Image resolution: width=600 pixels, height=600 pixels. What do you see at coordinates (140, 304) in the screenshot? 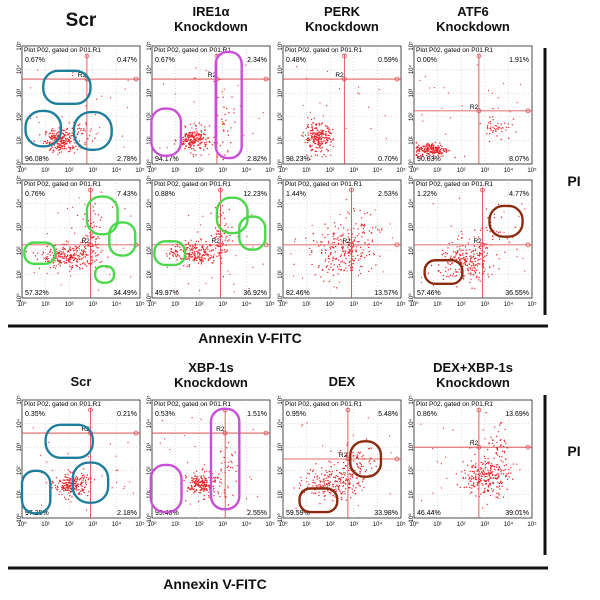
I see `x-tick-label: 10⁵` at bounding box center [140, 304].